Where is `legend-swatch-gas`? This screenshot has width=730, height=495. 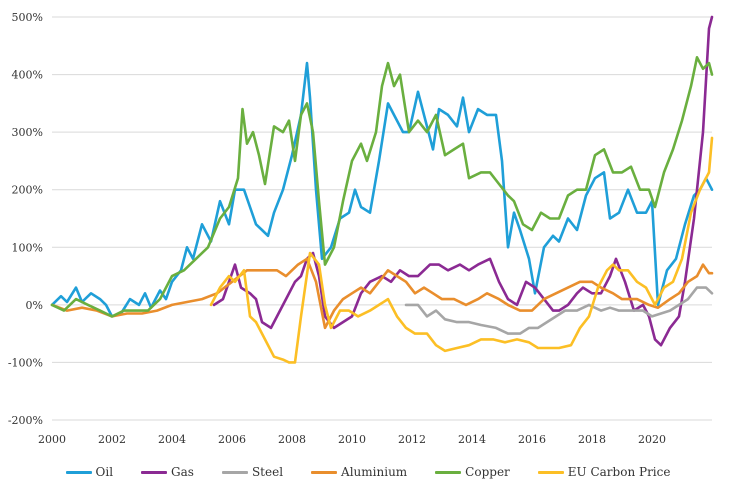 legend-swatch-gas is located at coordinates (154, 472).